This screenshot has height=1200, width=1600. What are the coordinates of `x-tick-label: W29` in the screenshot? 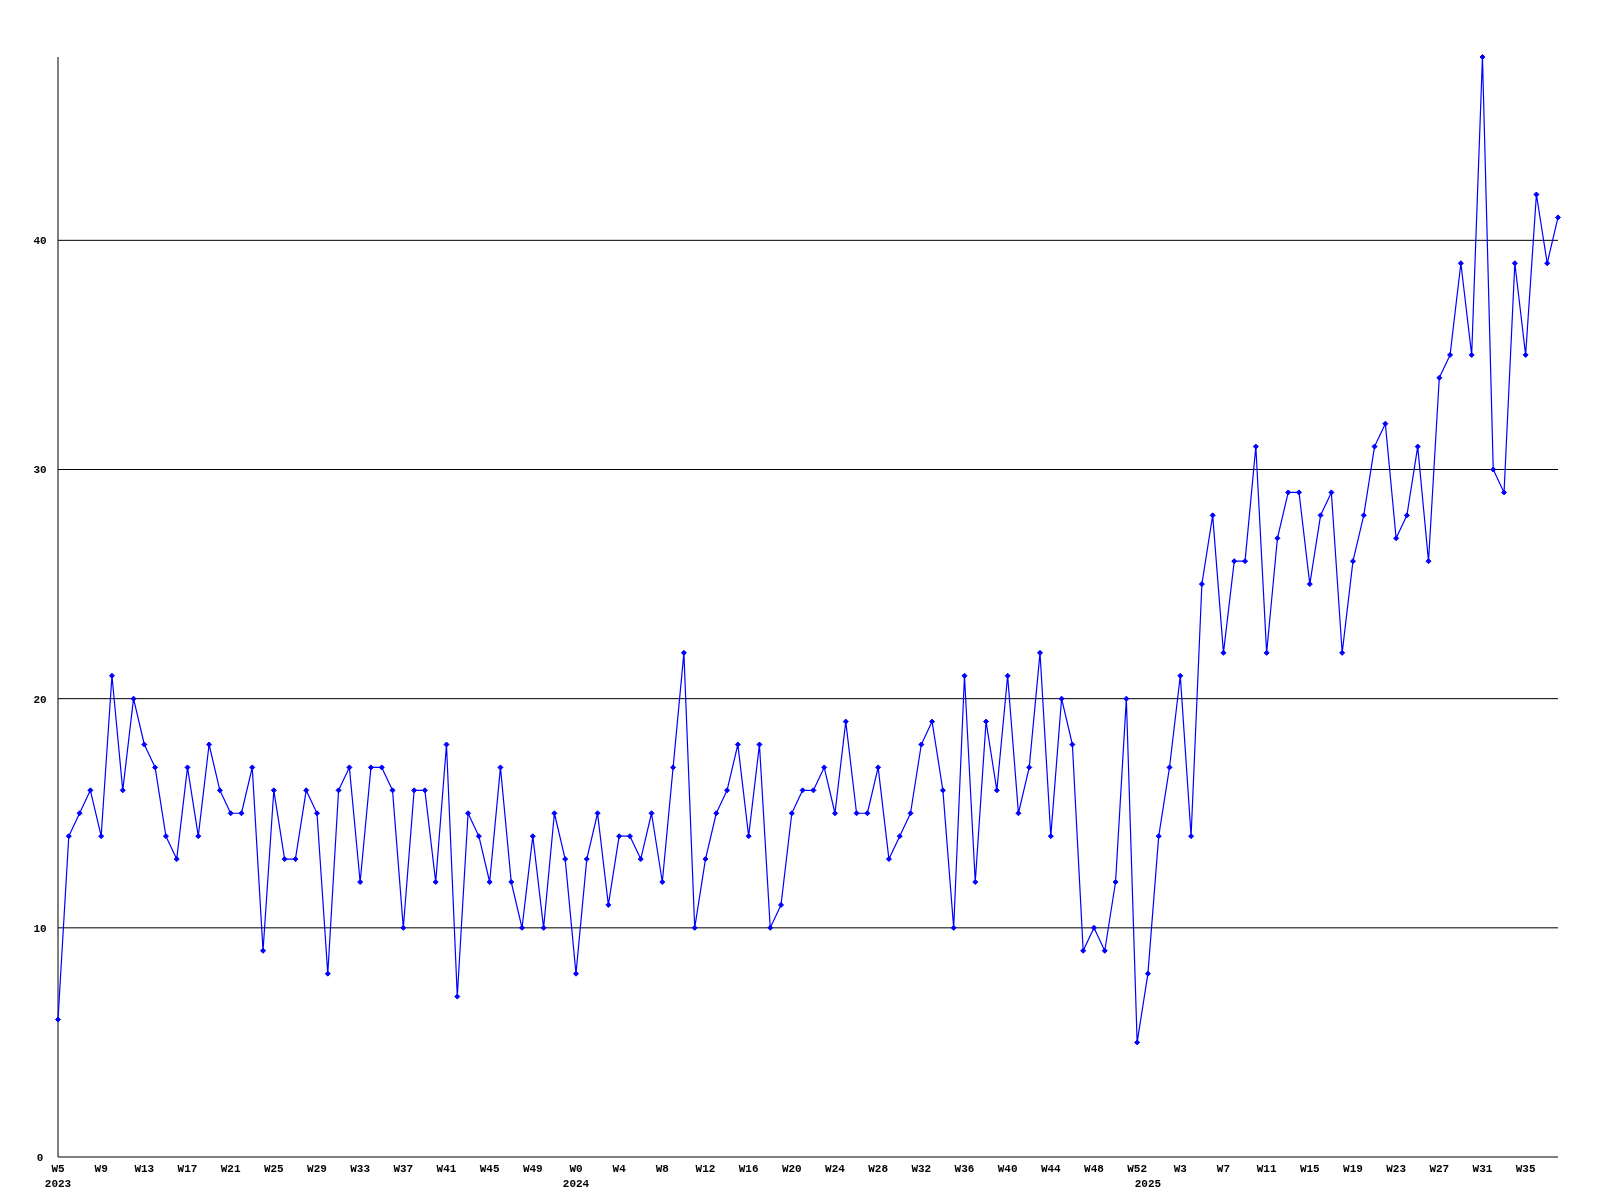 It's located at (317, 1169).